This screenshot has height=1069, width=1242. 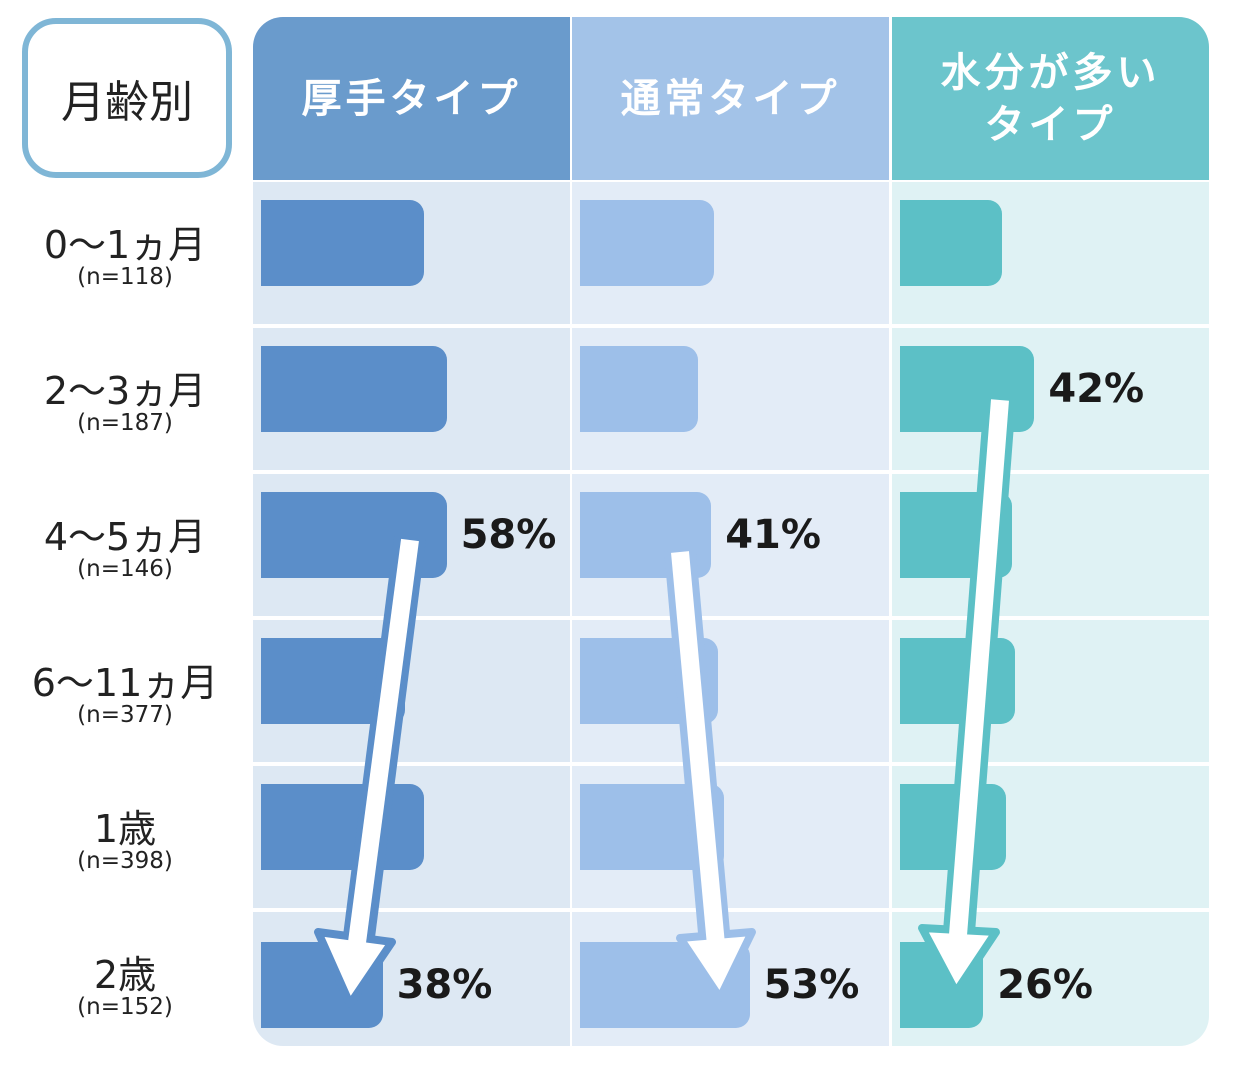 I want to click on value-label: 38%, so click(x=444, y=985).